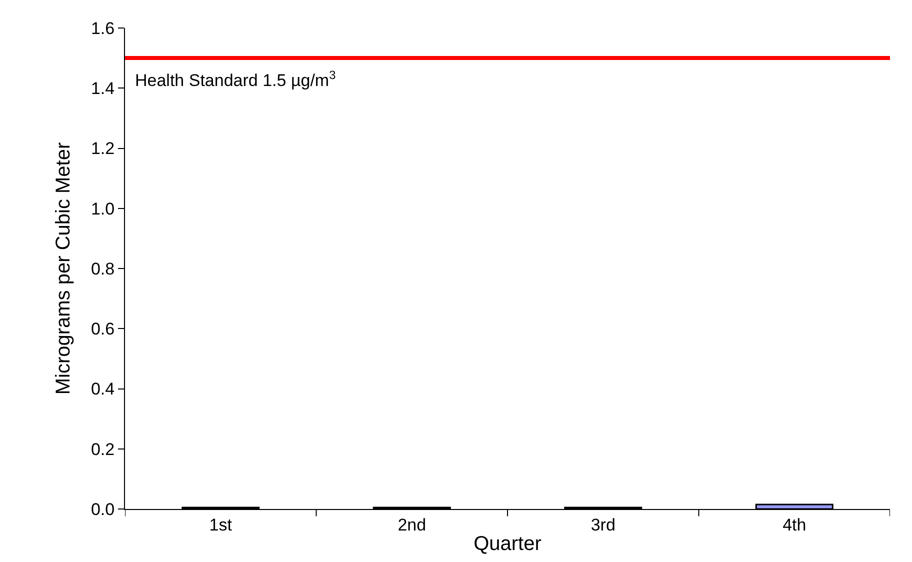  Describe the element at coordinates (102, 449) in the screenshot. I see `y-tick-label: 0.2` at that location.